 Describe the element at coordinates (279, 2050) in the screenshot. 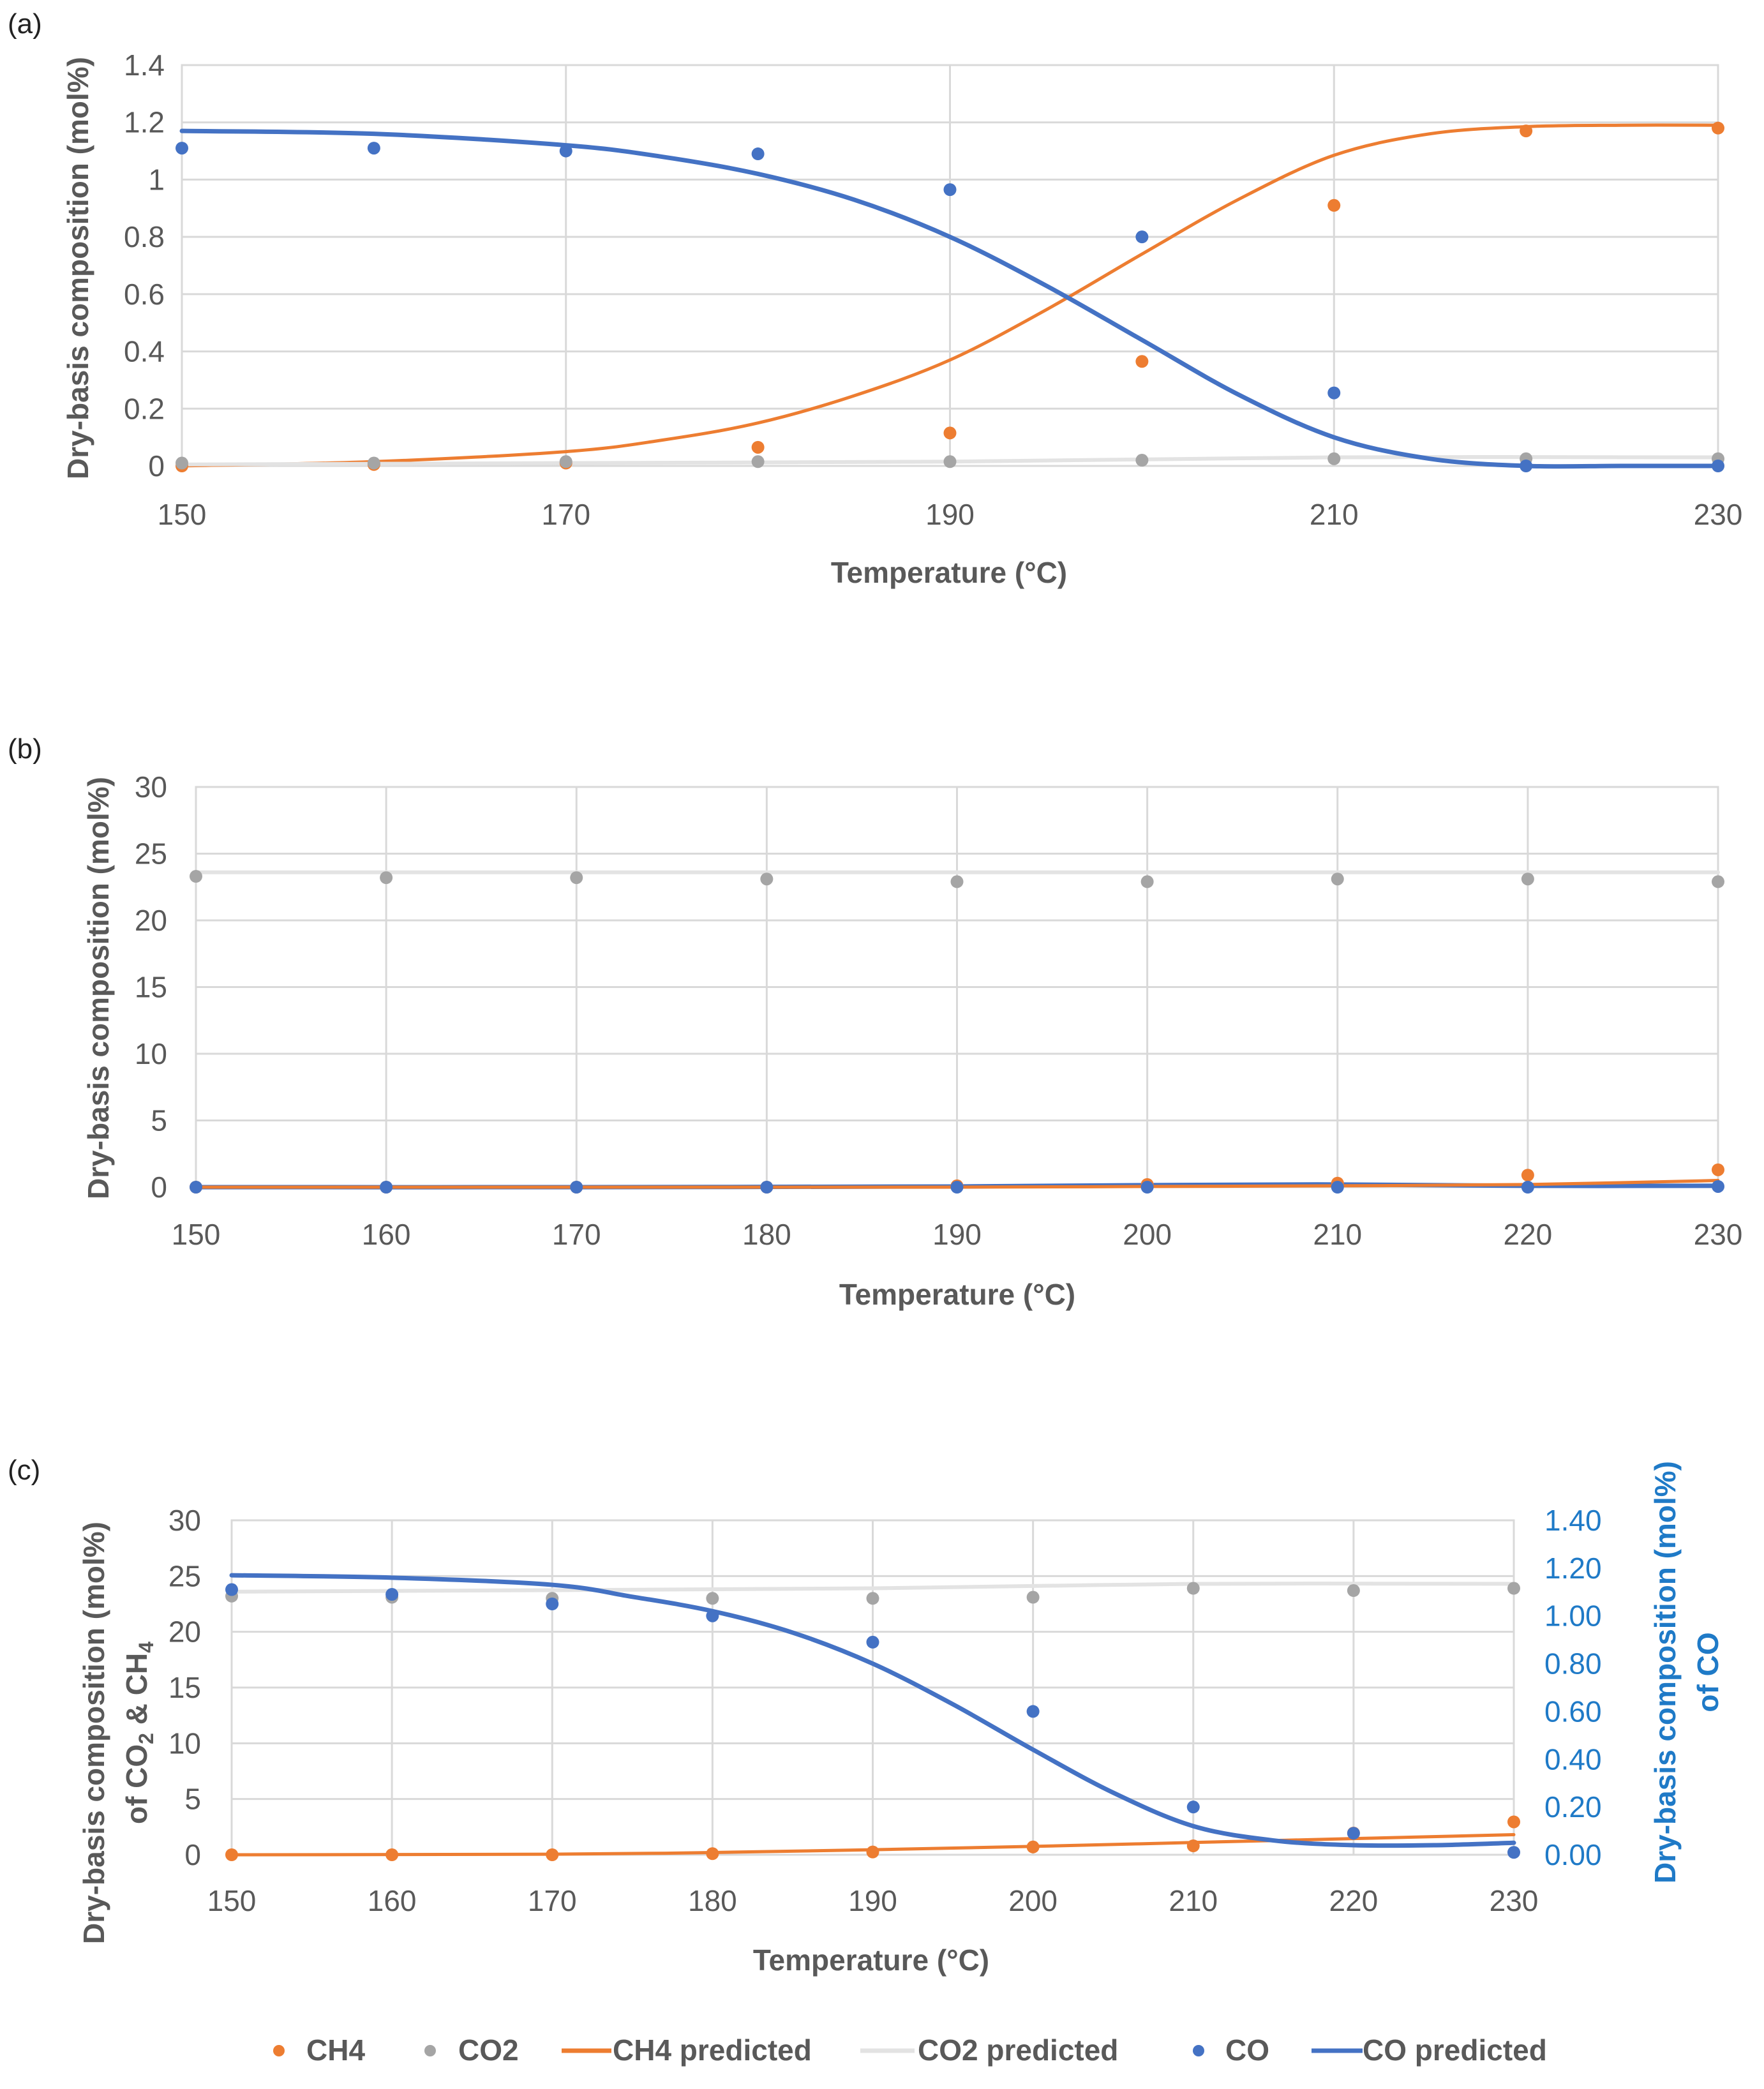

I see `legend-marker-ch4` at that location.